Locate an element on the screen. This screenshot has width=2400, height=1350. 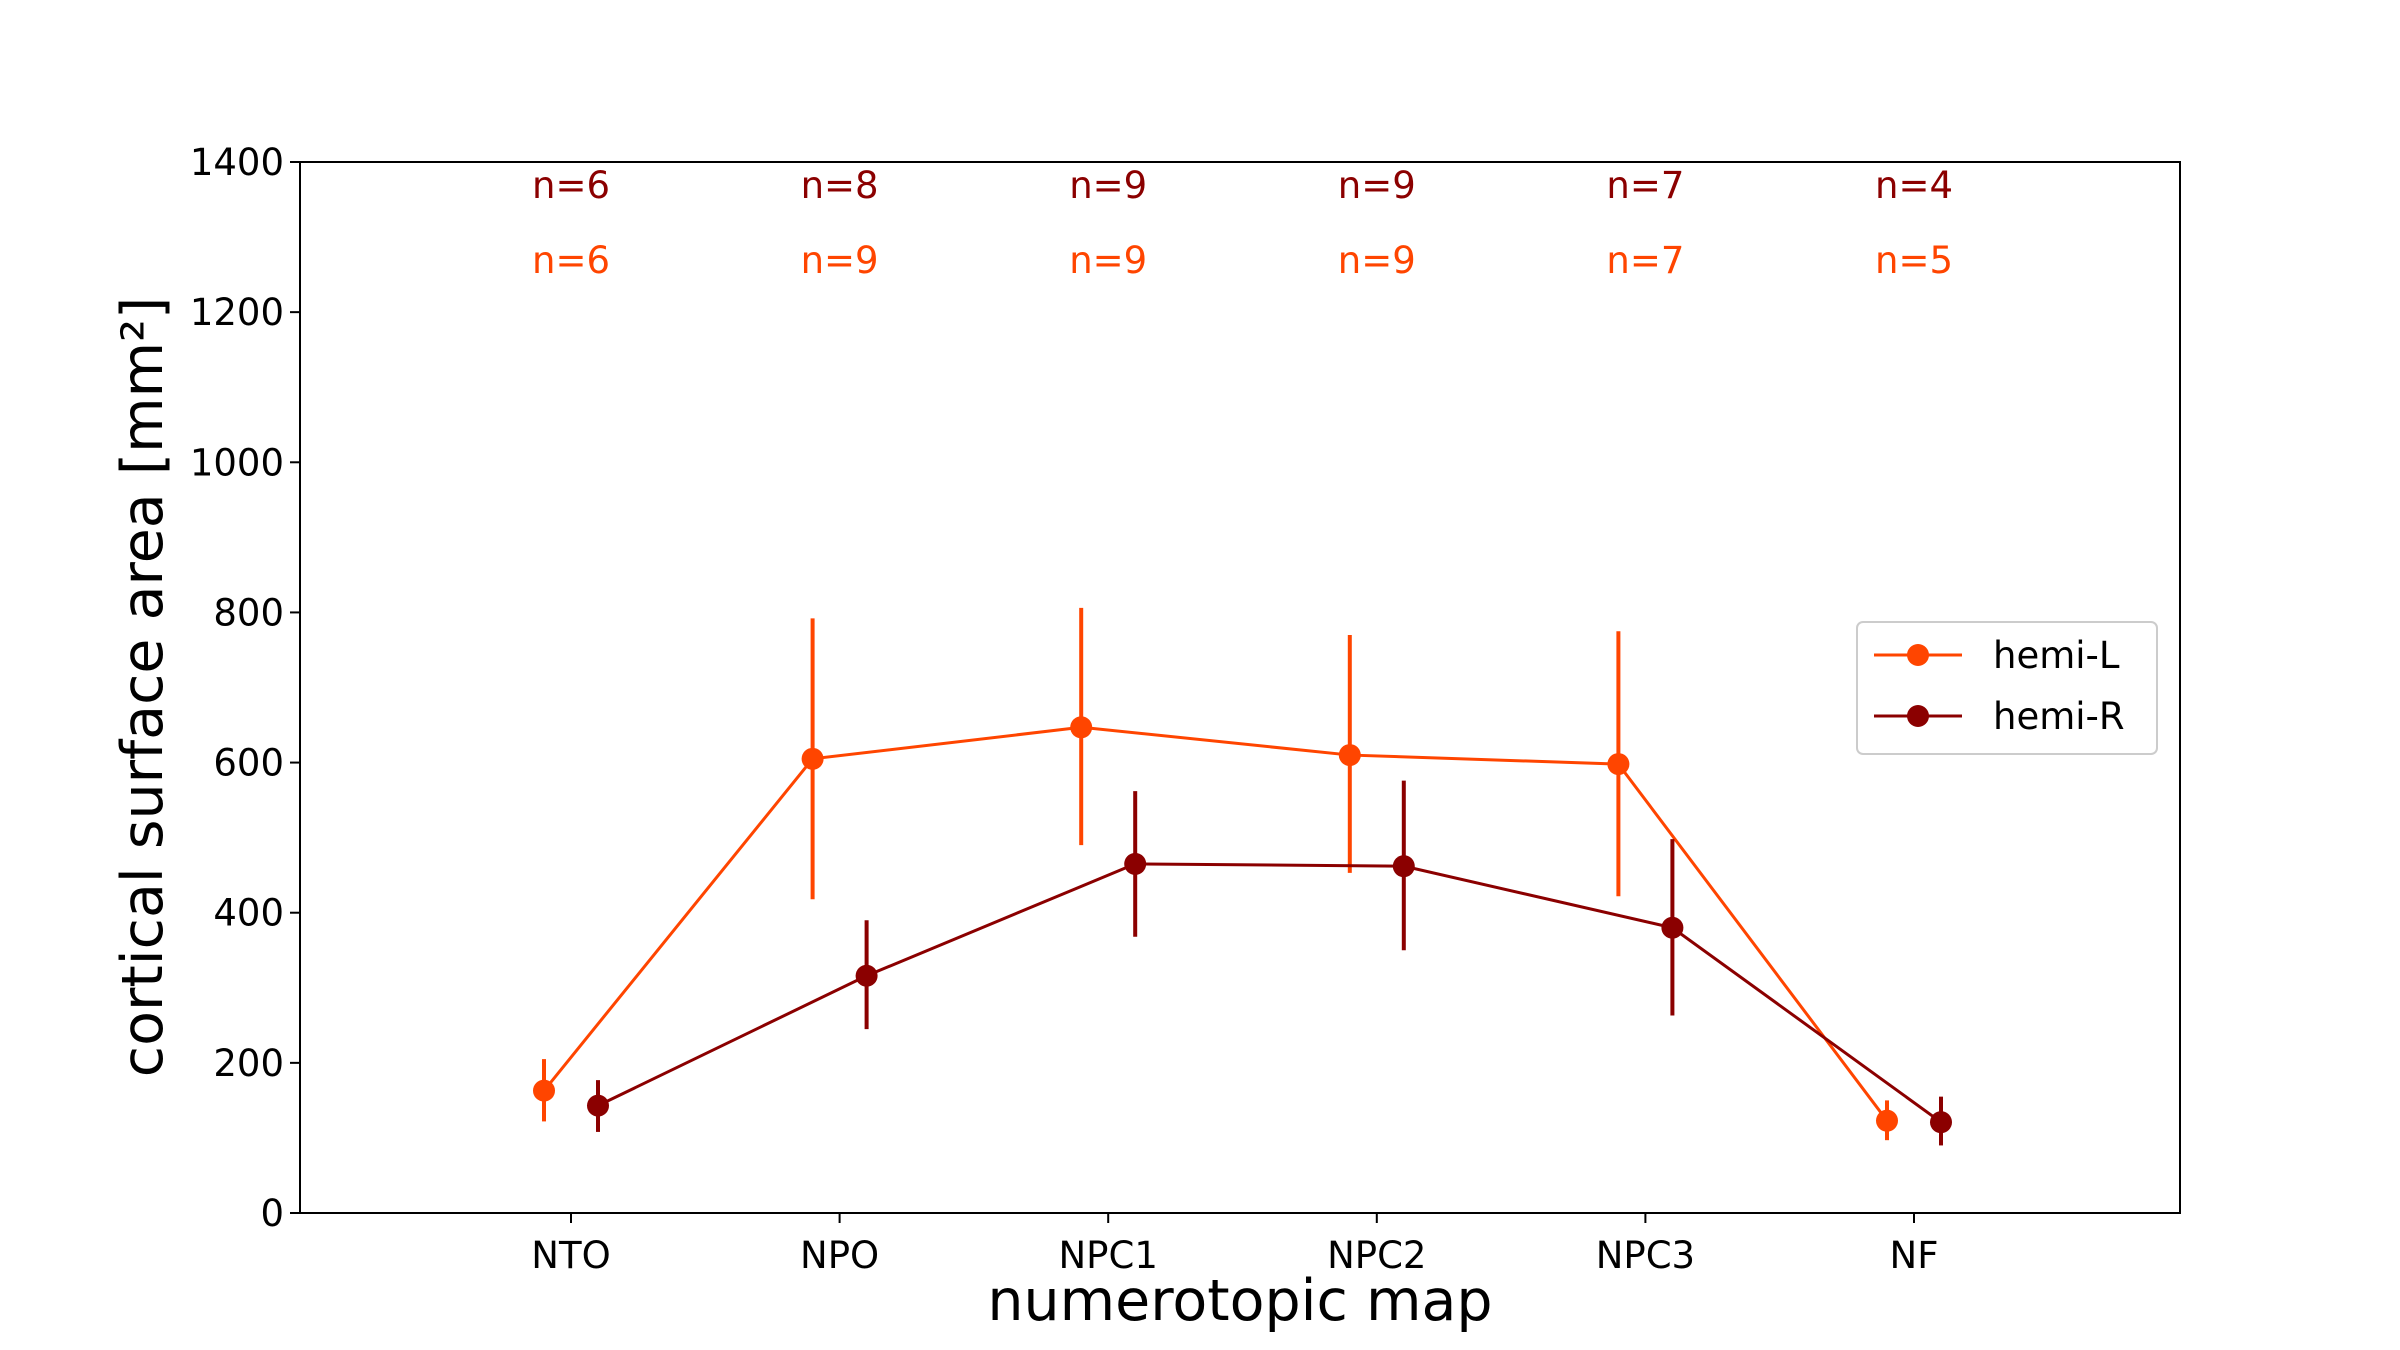
x-tick-label: NPC1 is located at coordinates (1108, 1255).